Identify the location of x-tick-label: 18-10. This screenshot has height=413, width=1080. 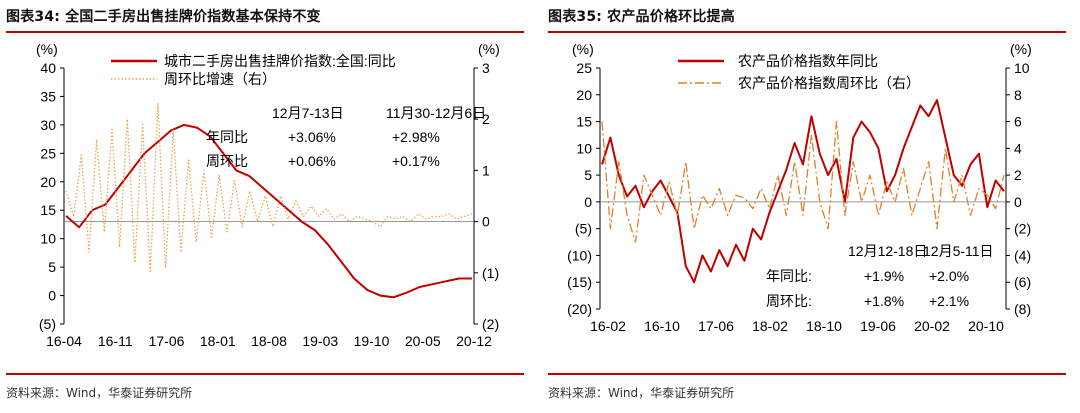
(824, 326).